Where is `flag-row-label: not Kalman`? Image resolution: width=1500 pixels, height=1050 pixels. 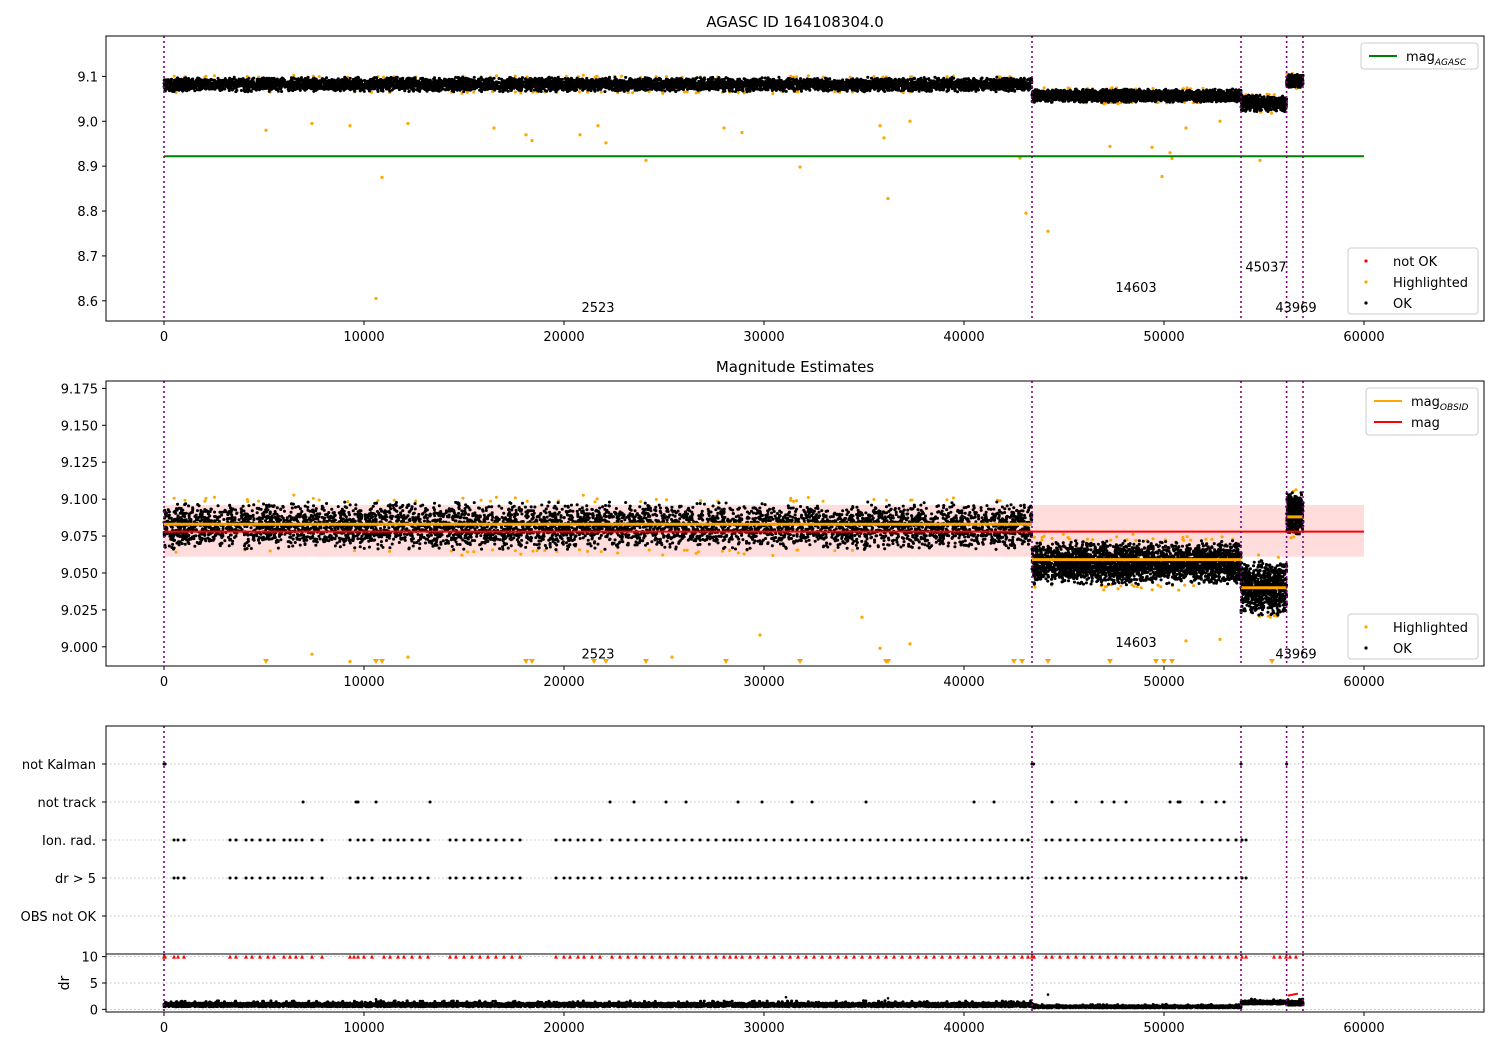
flag-row-label: not Kalman is located at coordinates (59, 765).